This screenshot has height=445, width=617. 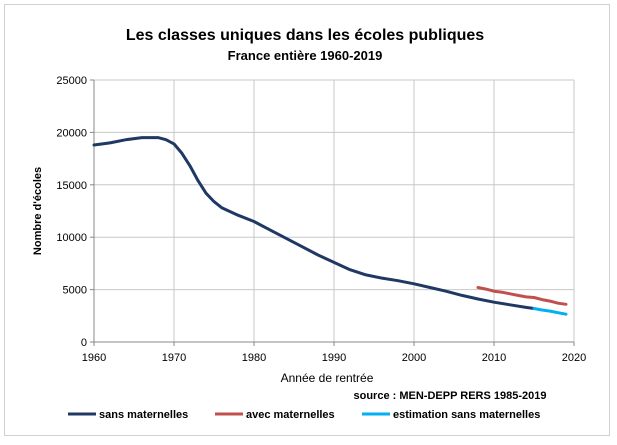 What do you see at coordinates (305, 55) in the screenshot?
I see `chart-subtitle: France entière 1960-2019` at bounding box center [305, 55].